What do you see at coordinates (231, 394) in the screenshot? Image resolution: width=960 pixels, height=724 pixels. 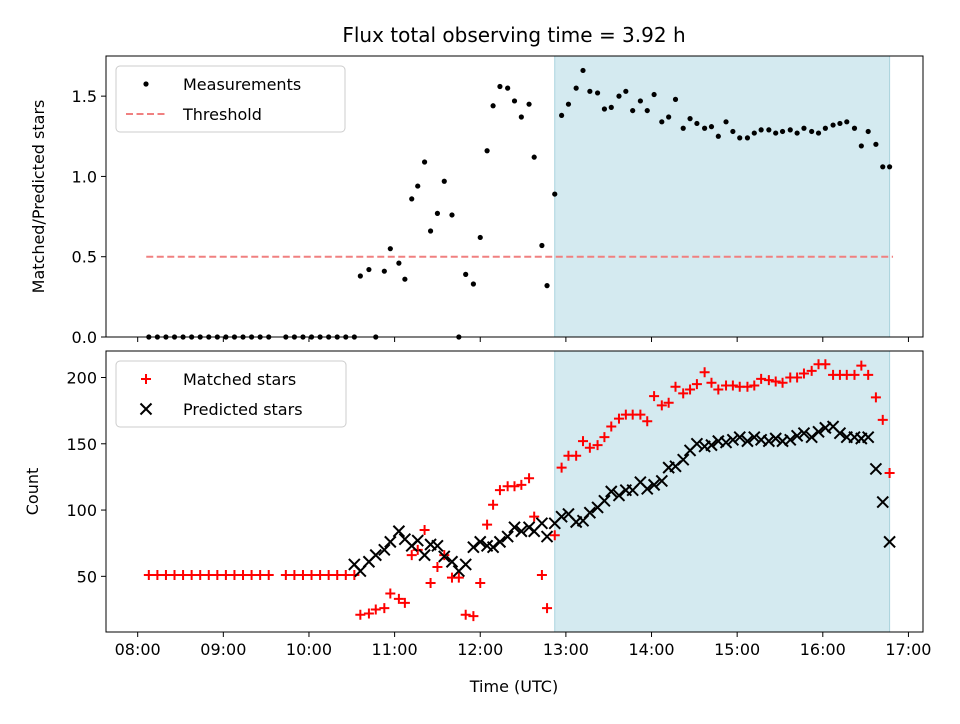 I see `legend: Matched stars Predicted stars` at bounding box center [231, 394].